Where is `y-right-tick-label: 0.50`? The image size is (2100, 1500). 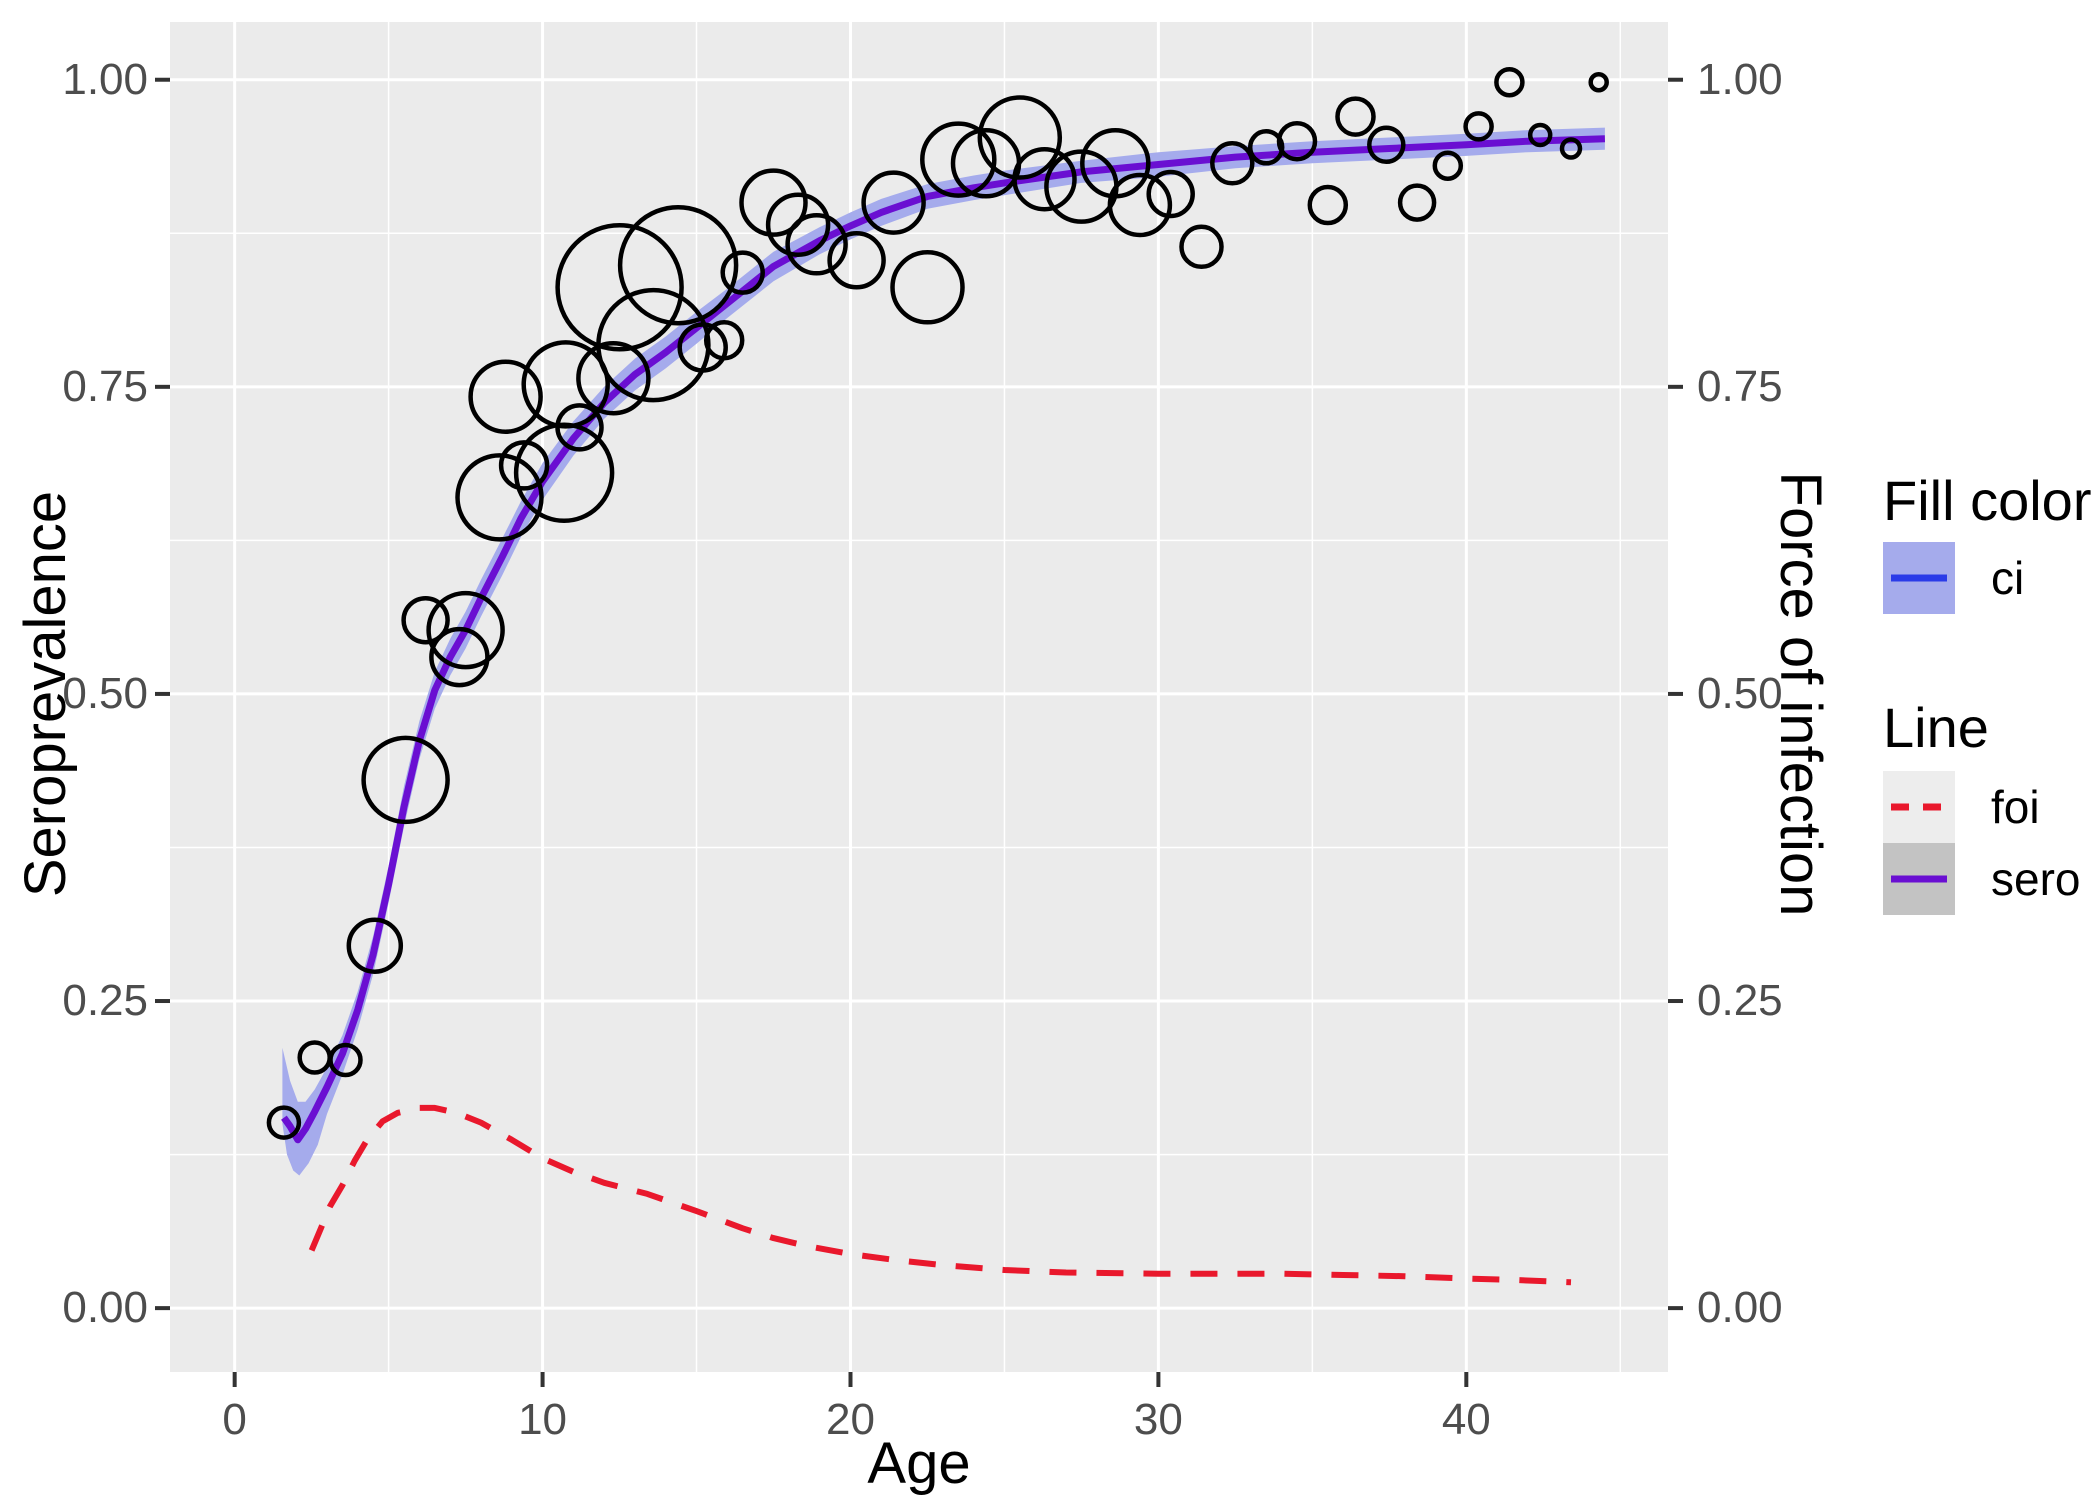 y-right-tick-label: 0.50 is located at coordinates (1740, 693).